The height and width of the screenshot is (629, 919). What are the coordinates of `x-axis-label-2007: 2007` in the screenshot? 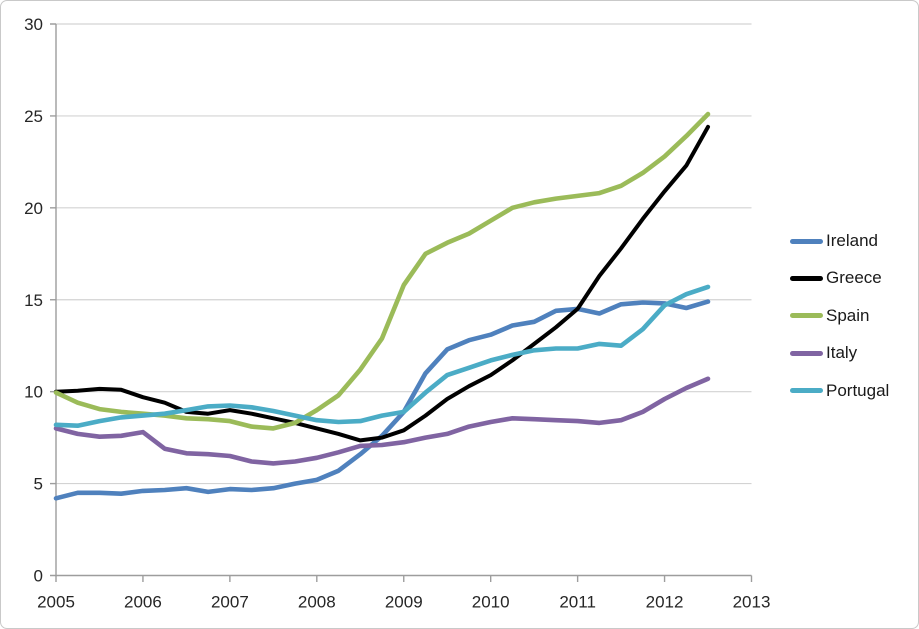 It's located at (230, 602).